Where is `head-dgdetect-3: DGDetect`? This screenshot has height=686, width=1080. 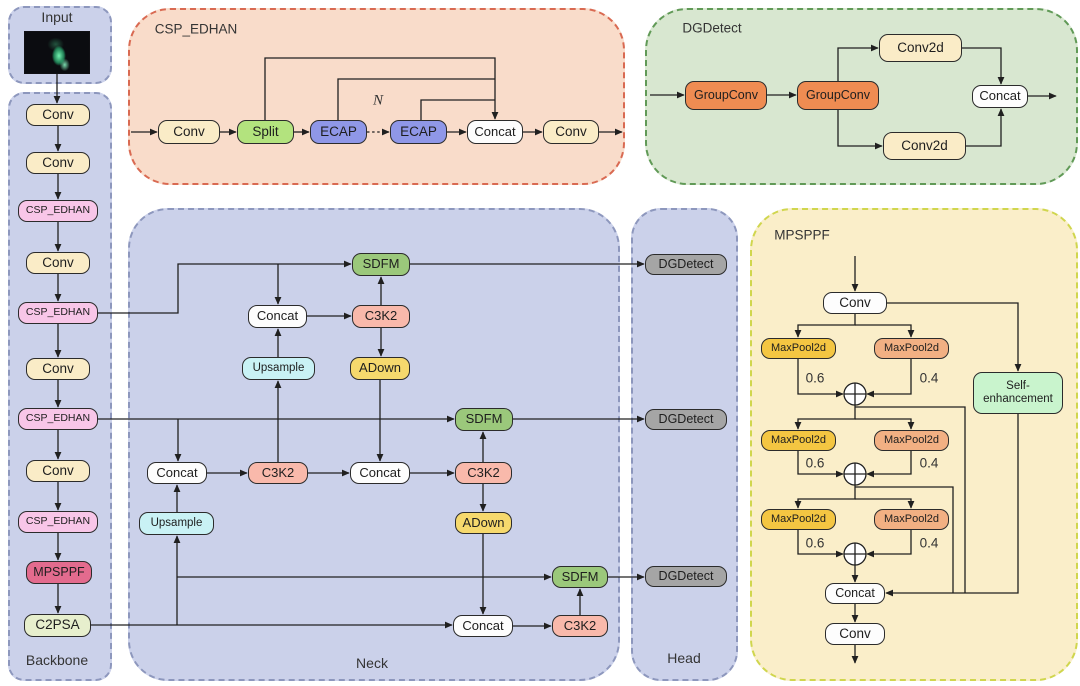 head-dgdetect-3: DGDetect is located at coordinates (686, 576).